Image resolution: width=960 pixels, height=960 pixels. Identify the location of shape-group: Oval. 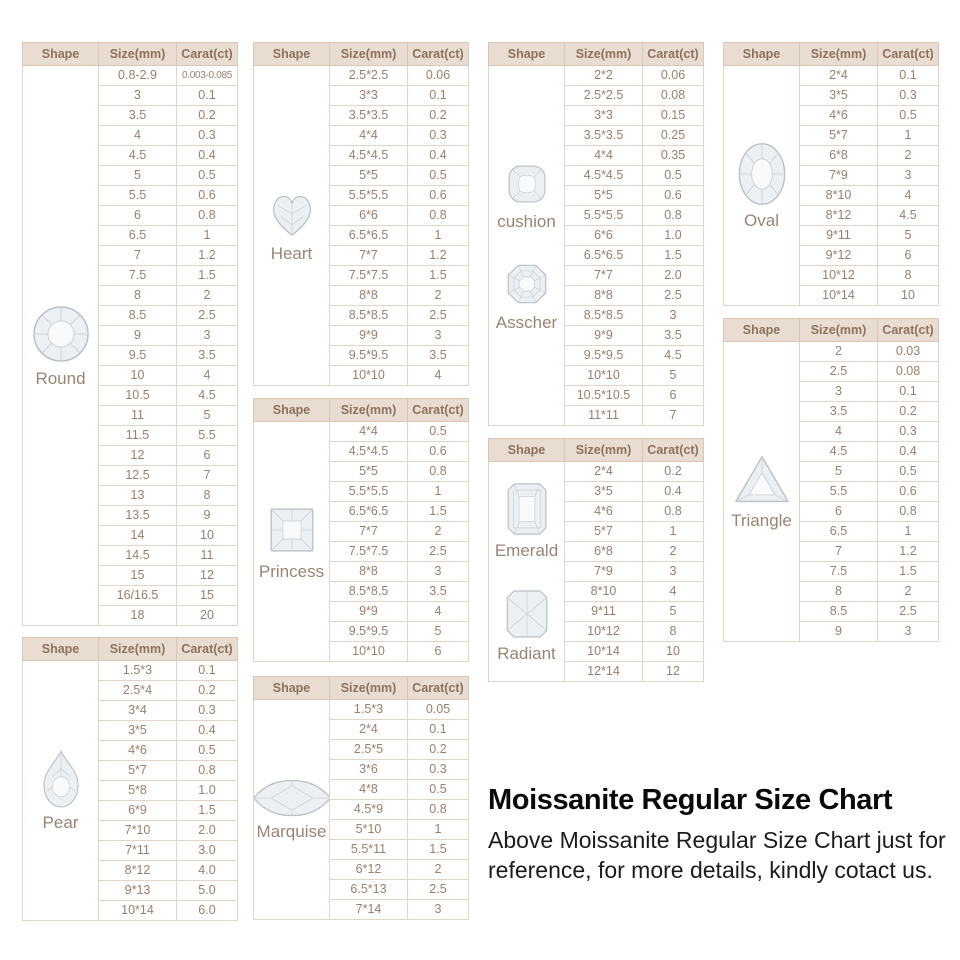
(761, 185).